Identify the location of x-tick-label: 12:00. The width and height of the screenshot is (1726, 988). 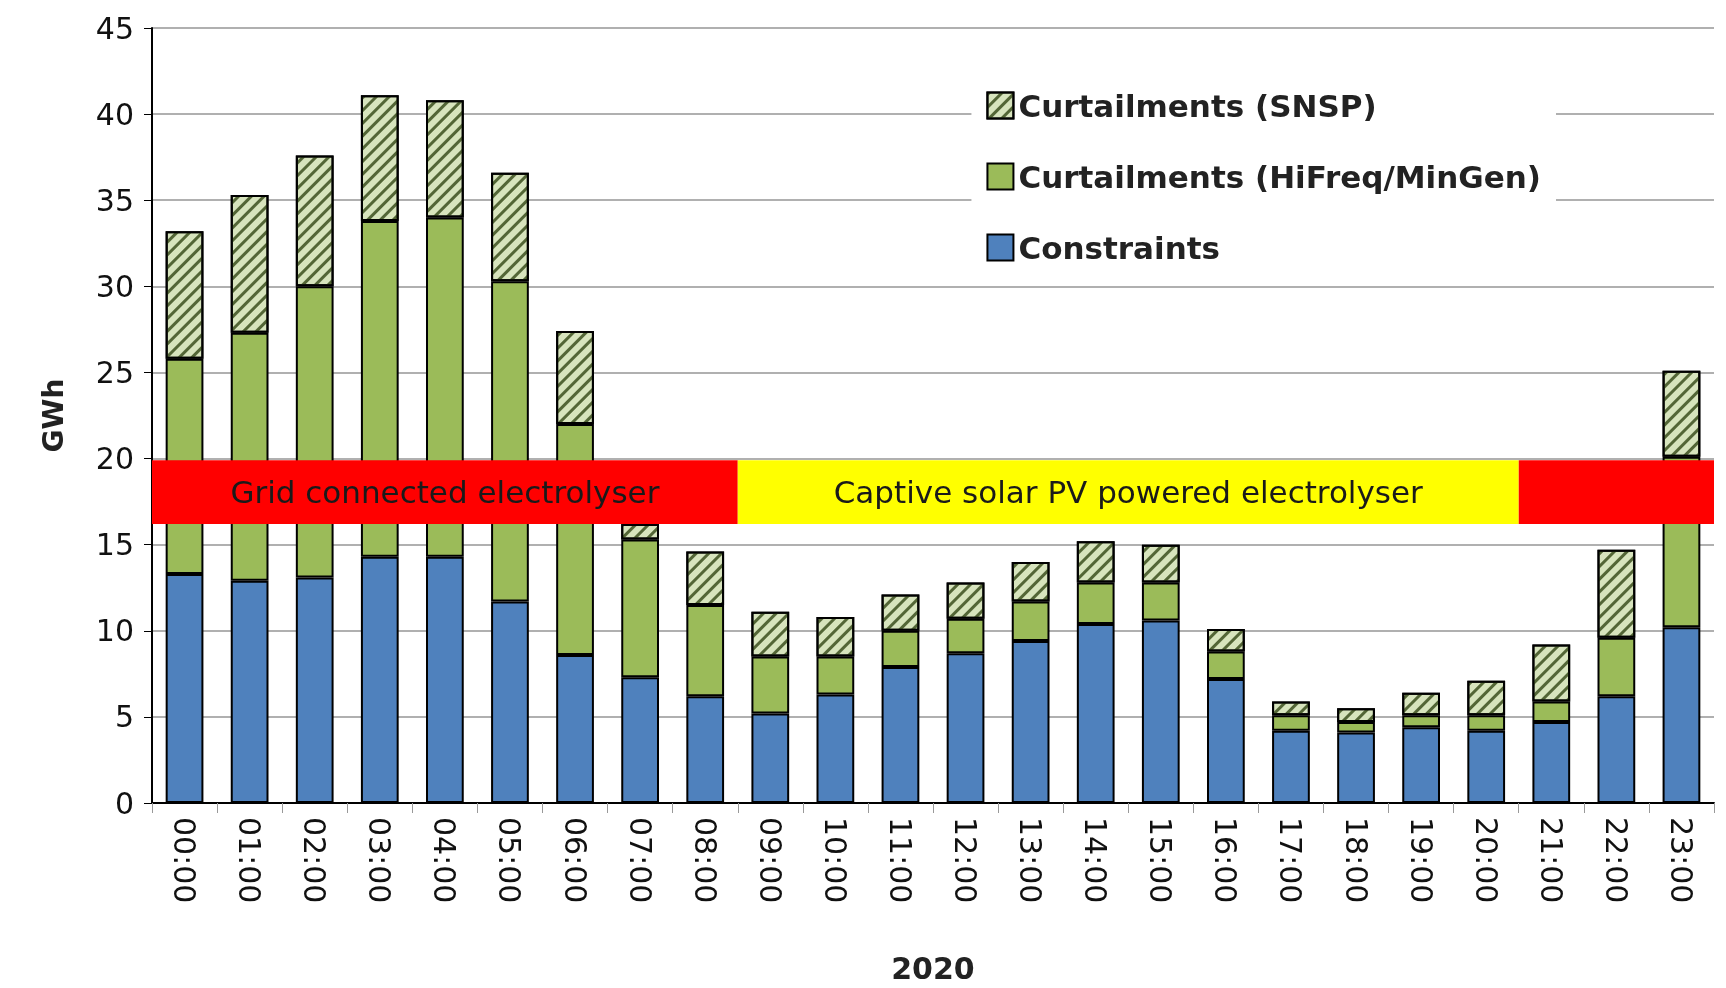
(966, 860).